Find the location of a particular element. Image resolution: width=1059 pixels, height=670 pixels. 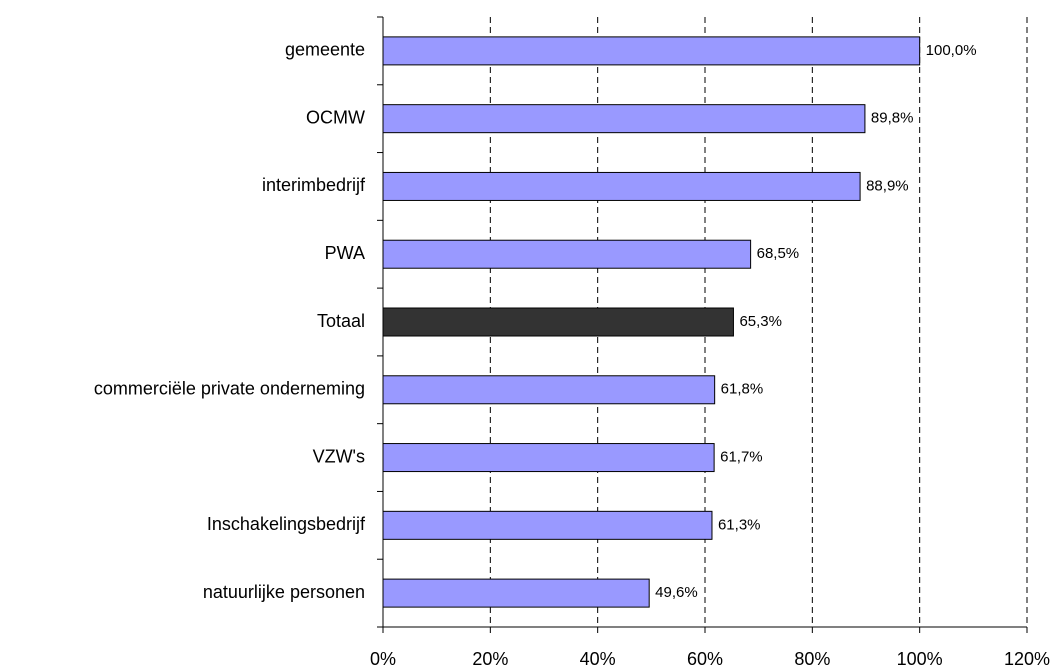

value-label: 68,5% is located at coordinates (778, 253).